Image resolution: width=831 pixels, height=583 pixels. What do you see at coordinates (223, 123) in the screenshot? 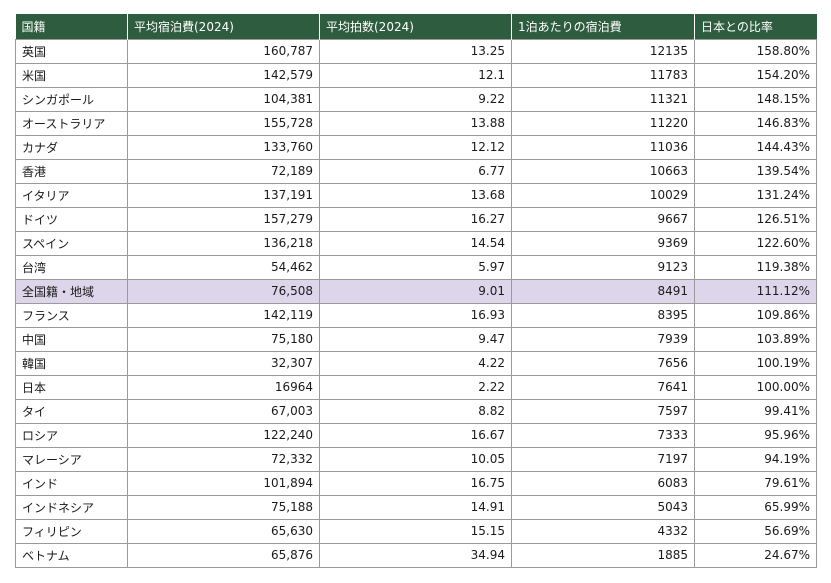
I see `cell-avg-cost: 155,728` at bounding box center [223, 123].